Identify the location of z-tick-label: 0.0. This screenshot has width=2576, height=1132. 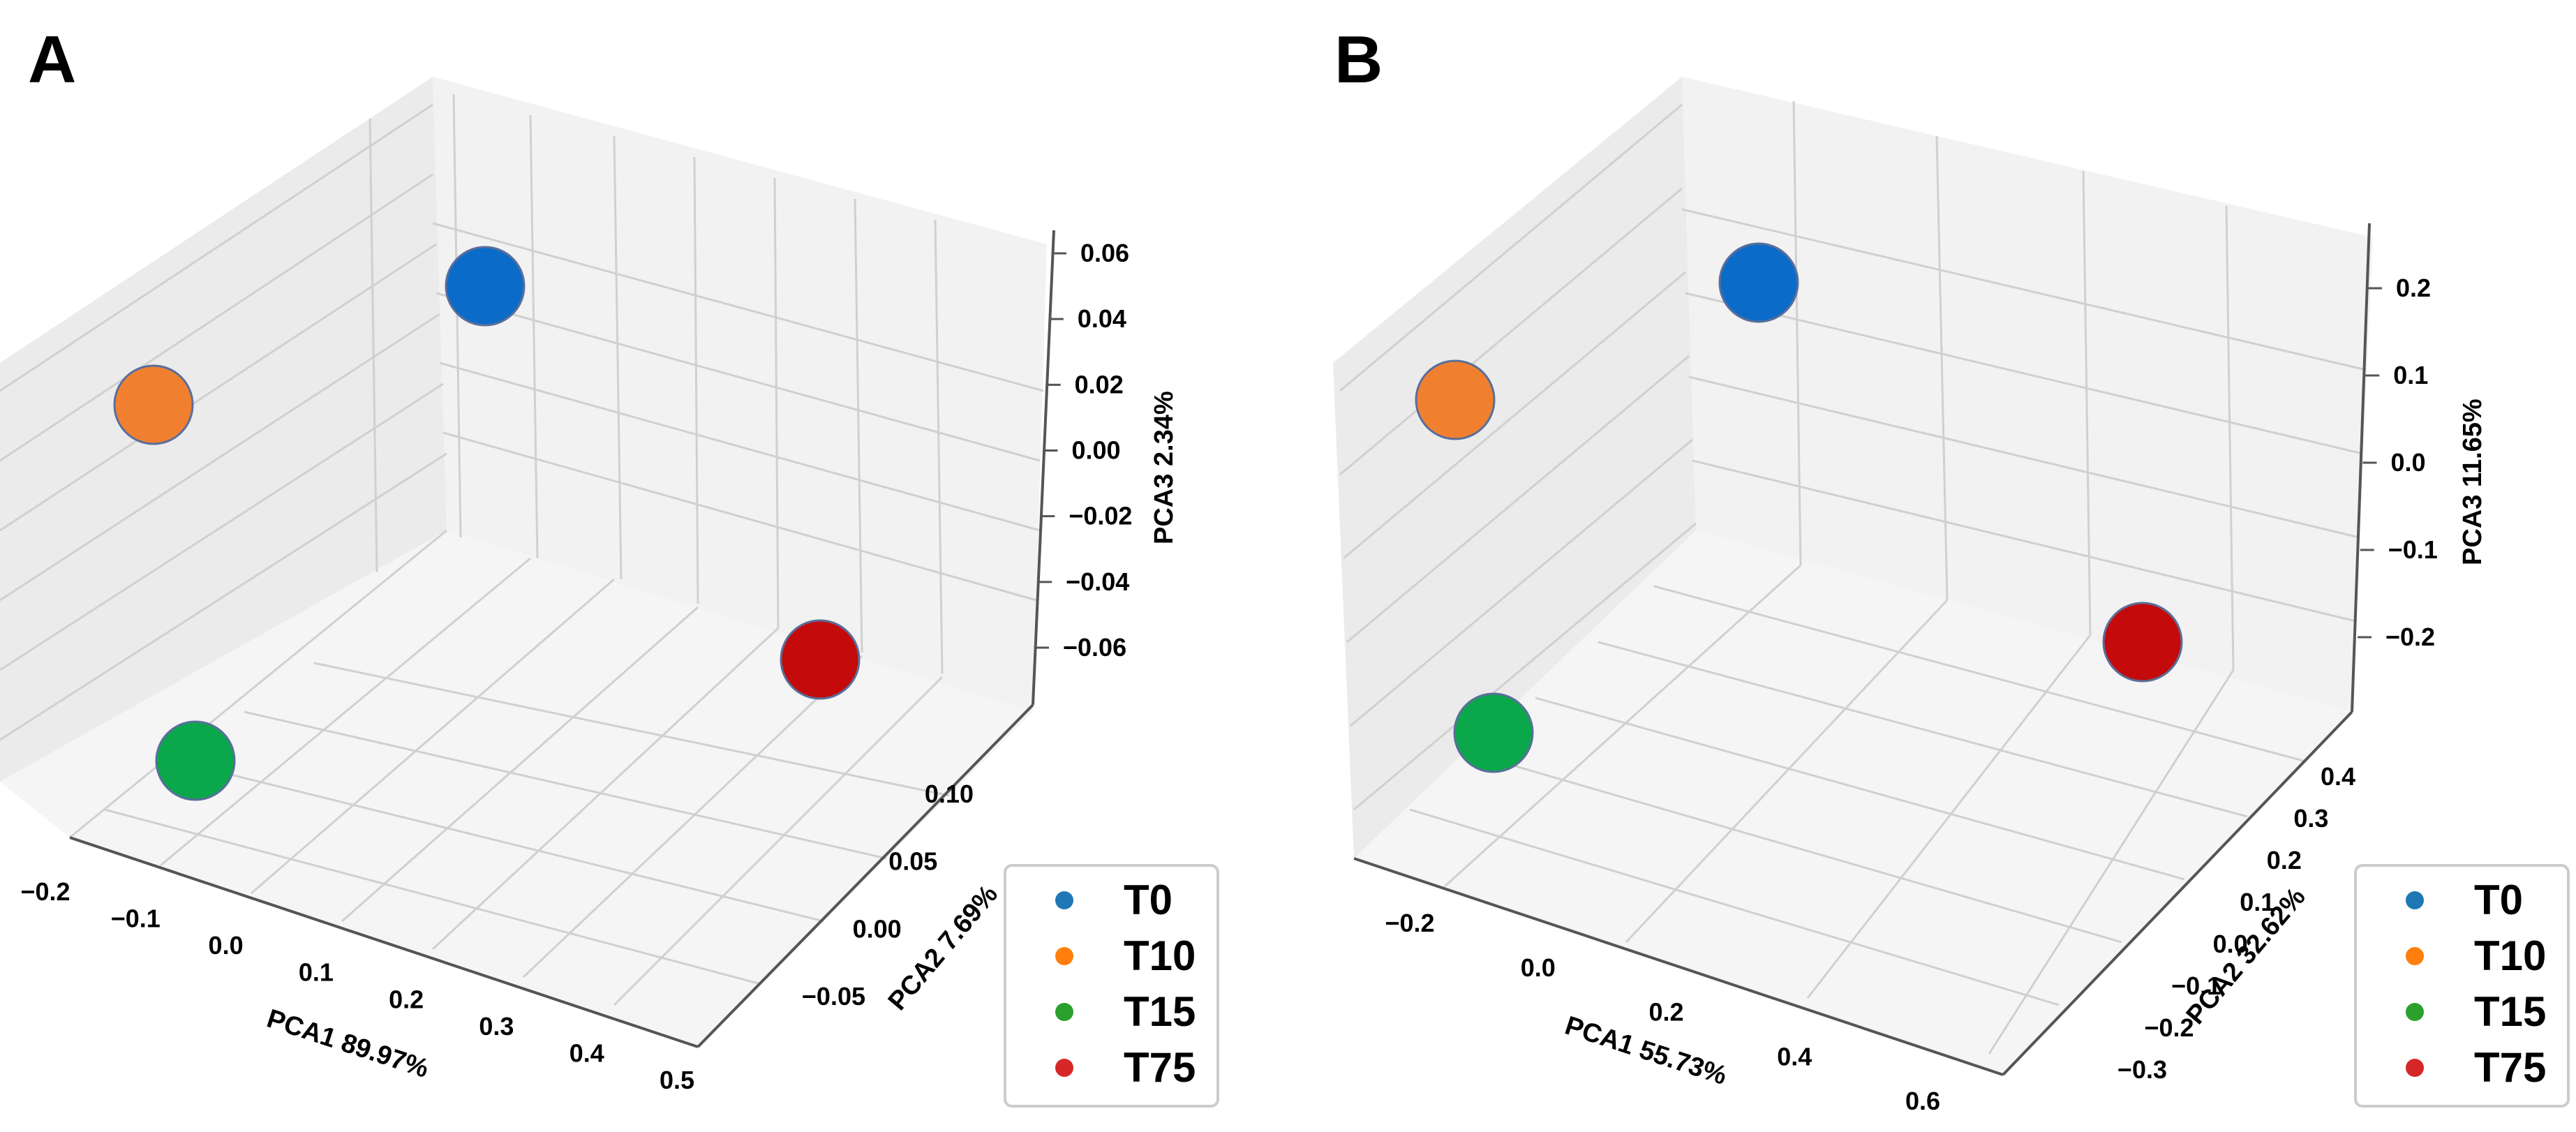
(2408, 462).